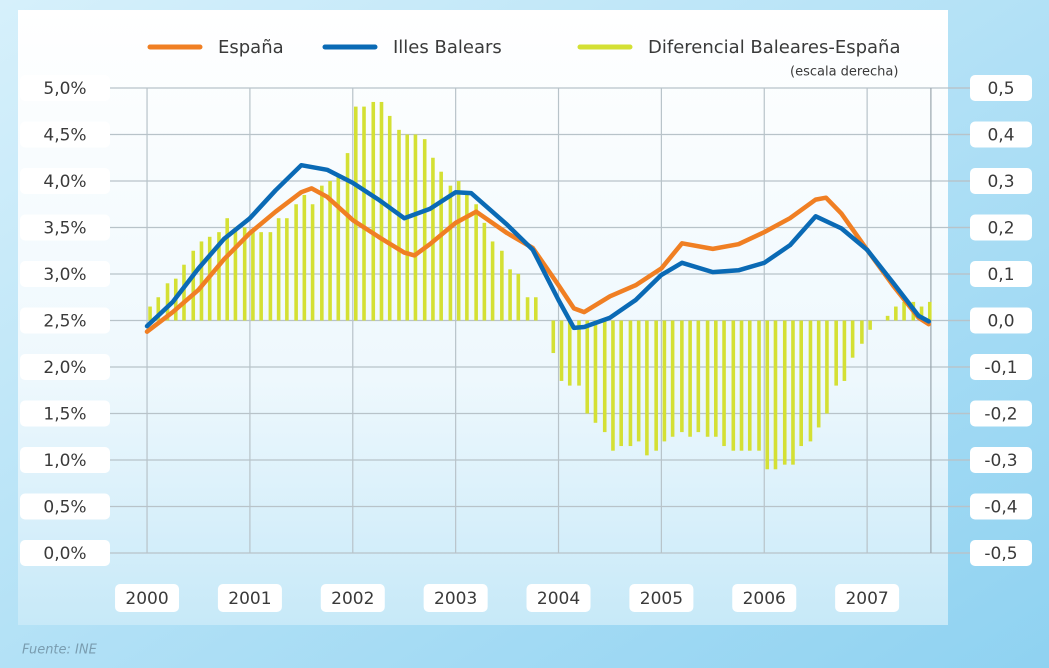 This screenshot has width=1049, height=668. What do you see at coordinates (64, 89) in the screenshot?
I see `y-tick-label: 5,0%` at bounding box center [64, 89].